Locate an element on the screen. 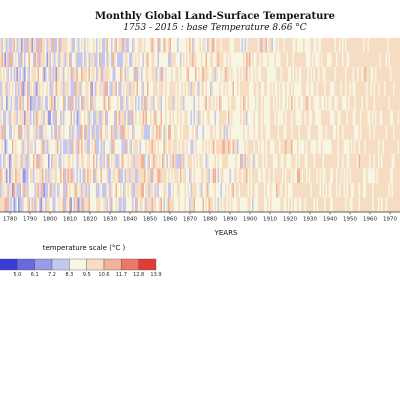 The height and width of the screenshot is (400, 400). x-tick-label: 1940 is located at coordinates (330, 220).